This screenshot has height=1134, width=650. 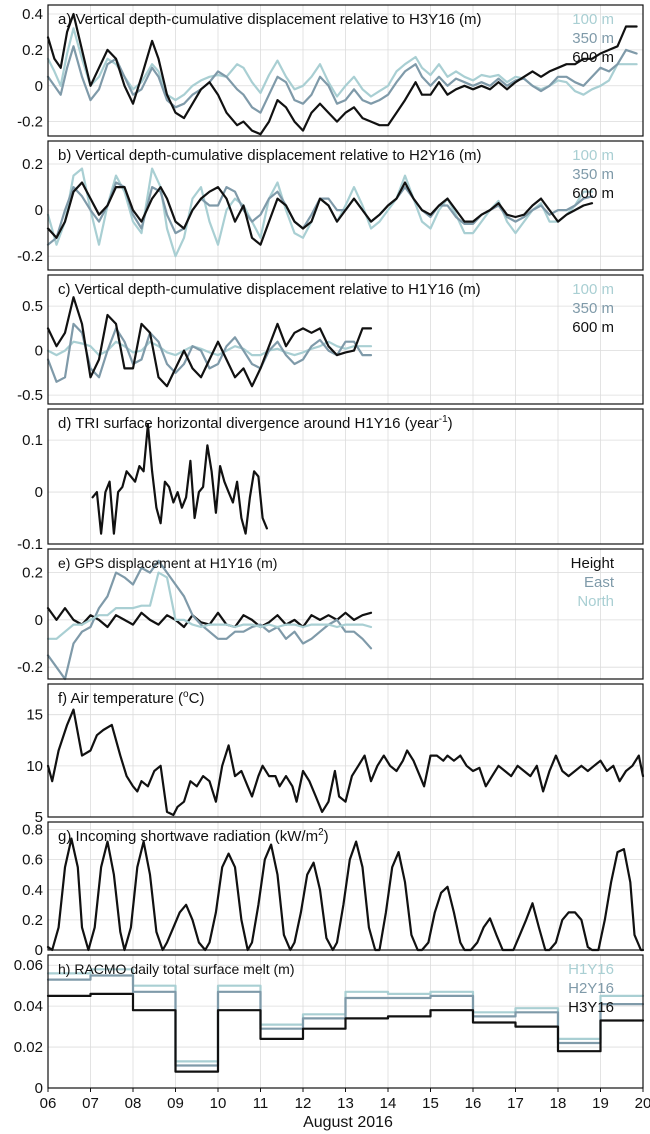 What do you see at coordinates (342, 79) in the screenshot?
I see `series-line-a-350-m` at bounding box center [342, 79].